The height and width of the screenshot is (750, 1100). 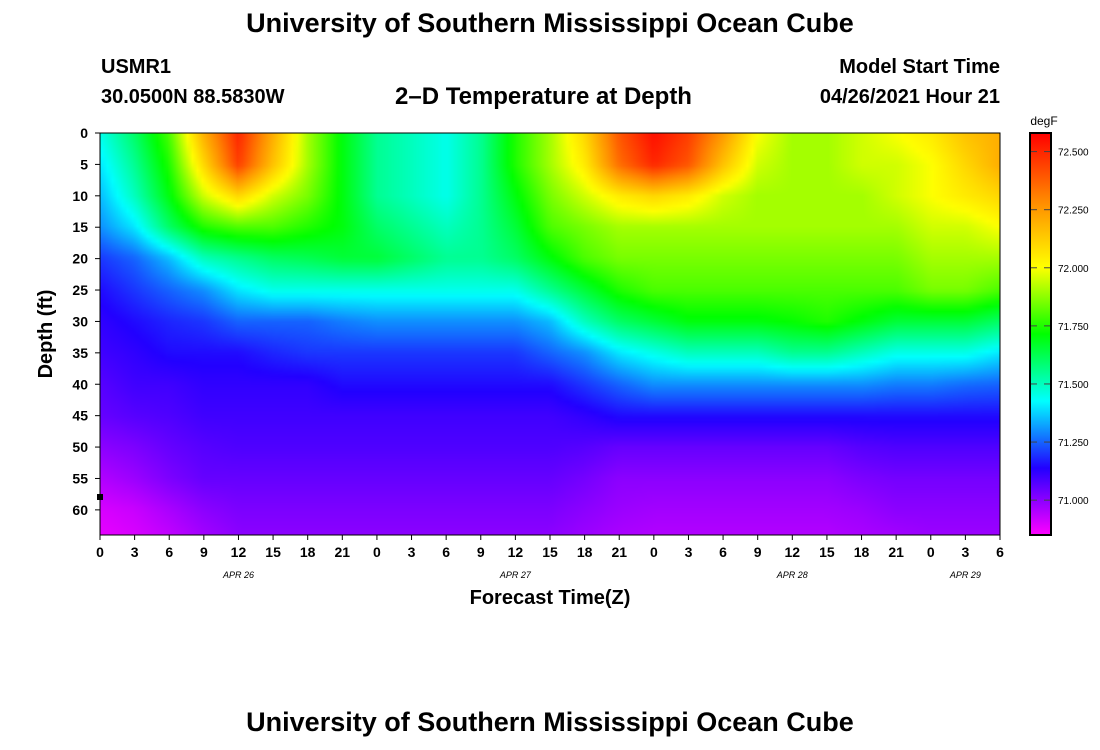 What do you see at coordinates (1043, 121) in the screenshot?
I see `colorbar-unit: degF` at bounding box center [1043, 121].